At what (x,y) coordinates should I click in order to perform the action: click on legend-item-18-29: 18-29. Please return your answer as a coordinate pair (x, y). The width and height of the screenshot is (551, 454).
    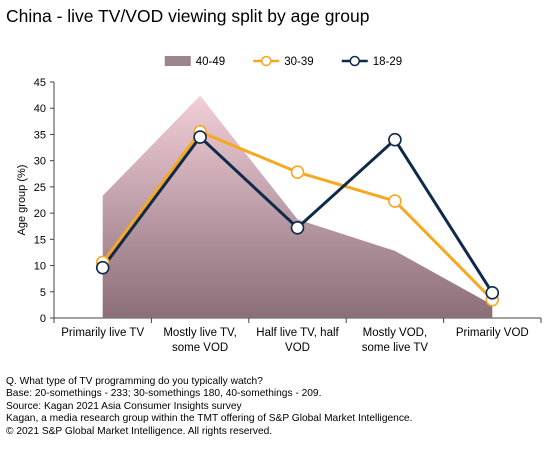
    Looking at the image, I should click on (371, 61).